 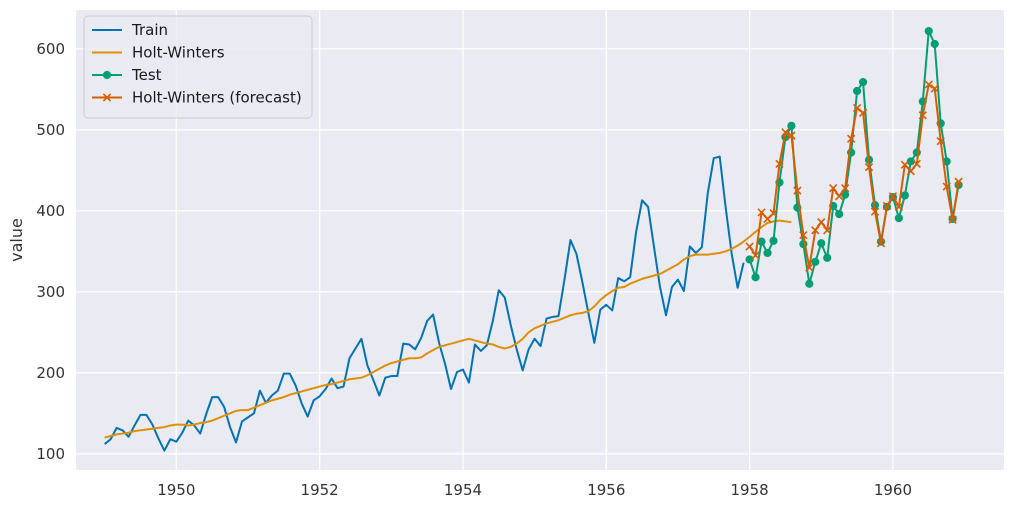 What do you see at coordinates (130, 30) in the screenshot?
I see `legend-item: Train` at bounding box center [130, 30].